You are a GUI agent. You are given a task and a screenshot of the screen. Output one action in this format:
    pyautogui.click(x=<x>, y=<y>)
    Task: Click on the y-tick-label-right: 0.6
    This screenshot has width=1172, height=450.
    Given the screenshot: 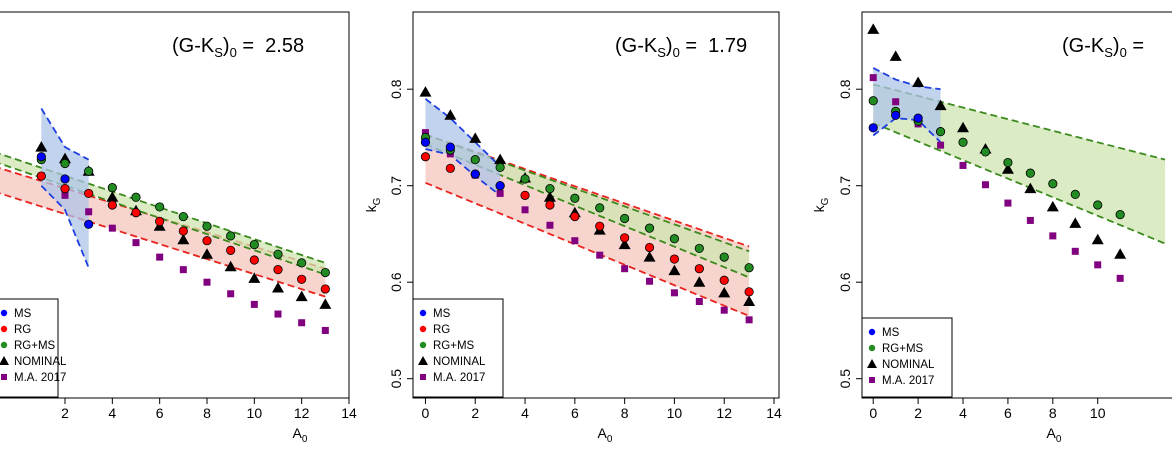 What is the action you would take?
    pyautogui.click(x=845, y=282)
    